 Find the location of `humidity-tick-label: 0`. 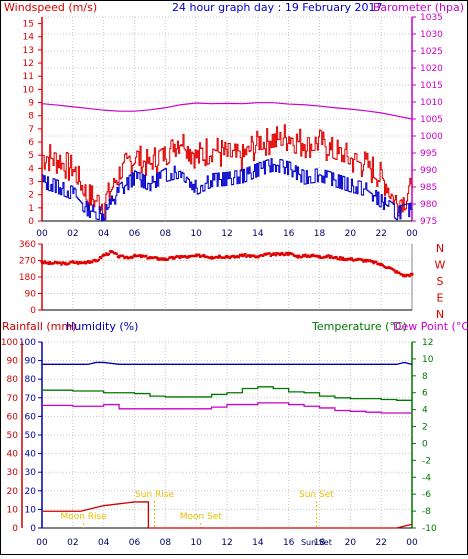

humidity-tick-label: 0 is located at coordinates (33, 529).